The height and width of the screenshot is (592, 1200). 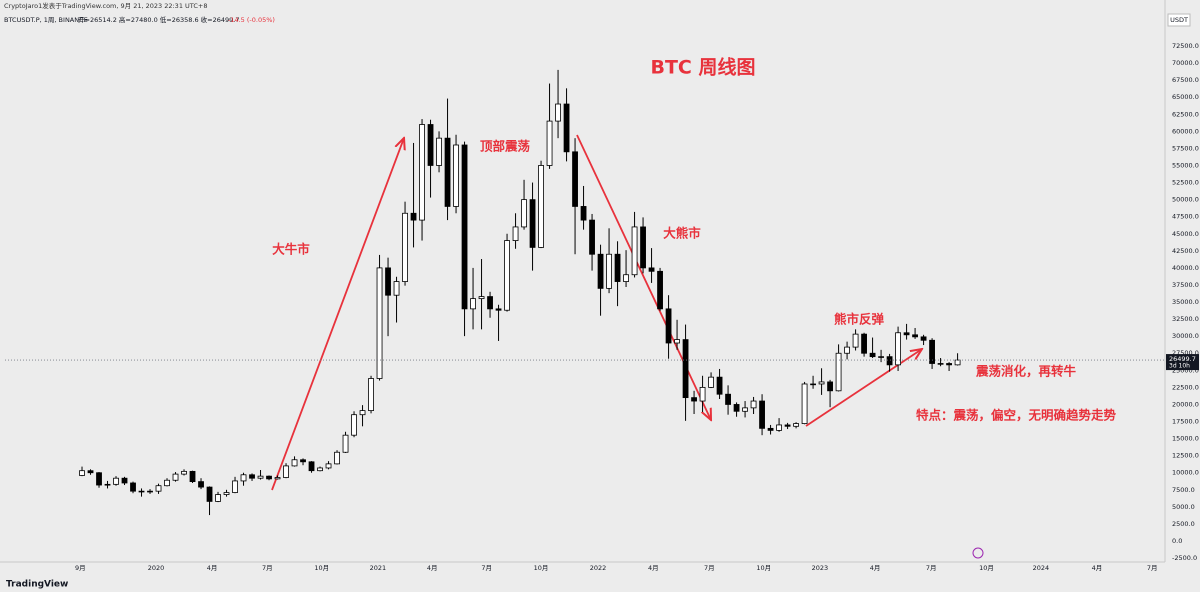 I want to click on countdown: 3d 10h, so click(x=1179, y=366).